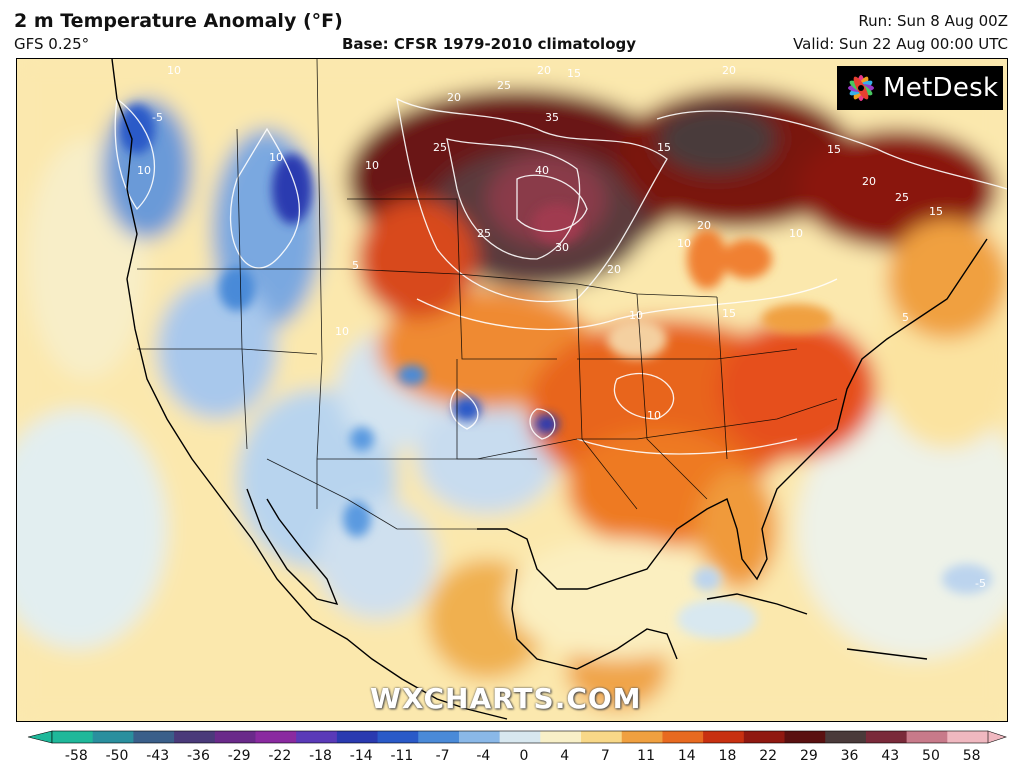  I want to click on colorbar-tick-label: -7, so click(442, 756).